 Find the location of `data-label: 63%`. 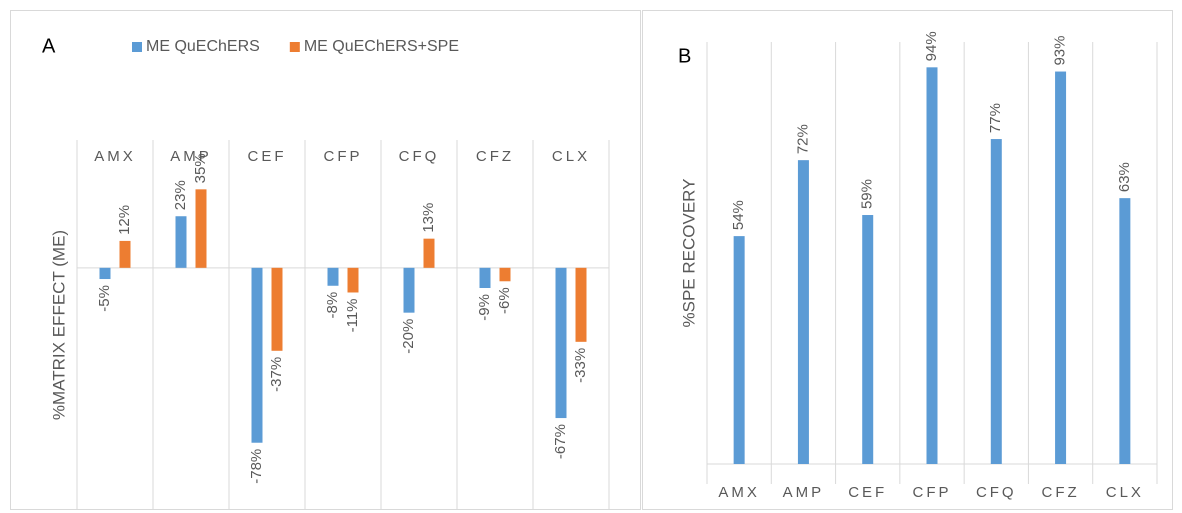

data-label: 63% is located at coordinates (1124, 177).